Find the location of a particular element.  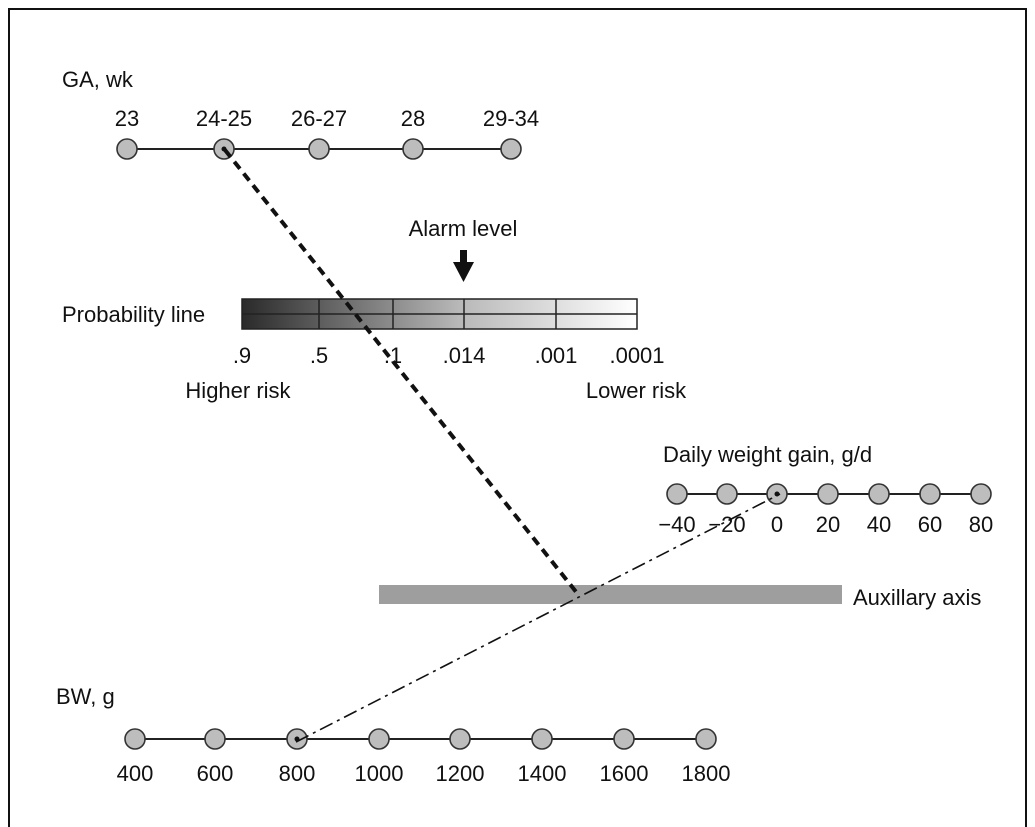

bw-tick-label: 1600 is located at coordinates (624, 773).